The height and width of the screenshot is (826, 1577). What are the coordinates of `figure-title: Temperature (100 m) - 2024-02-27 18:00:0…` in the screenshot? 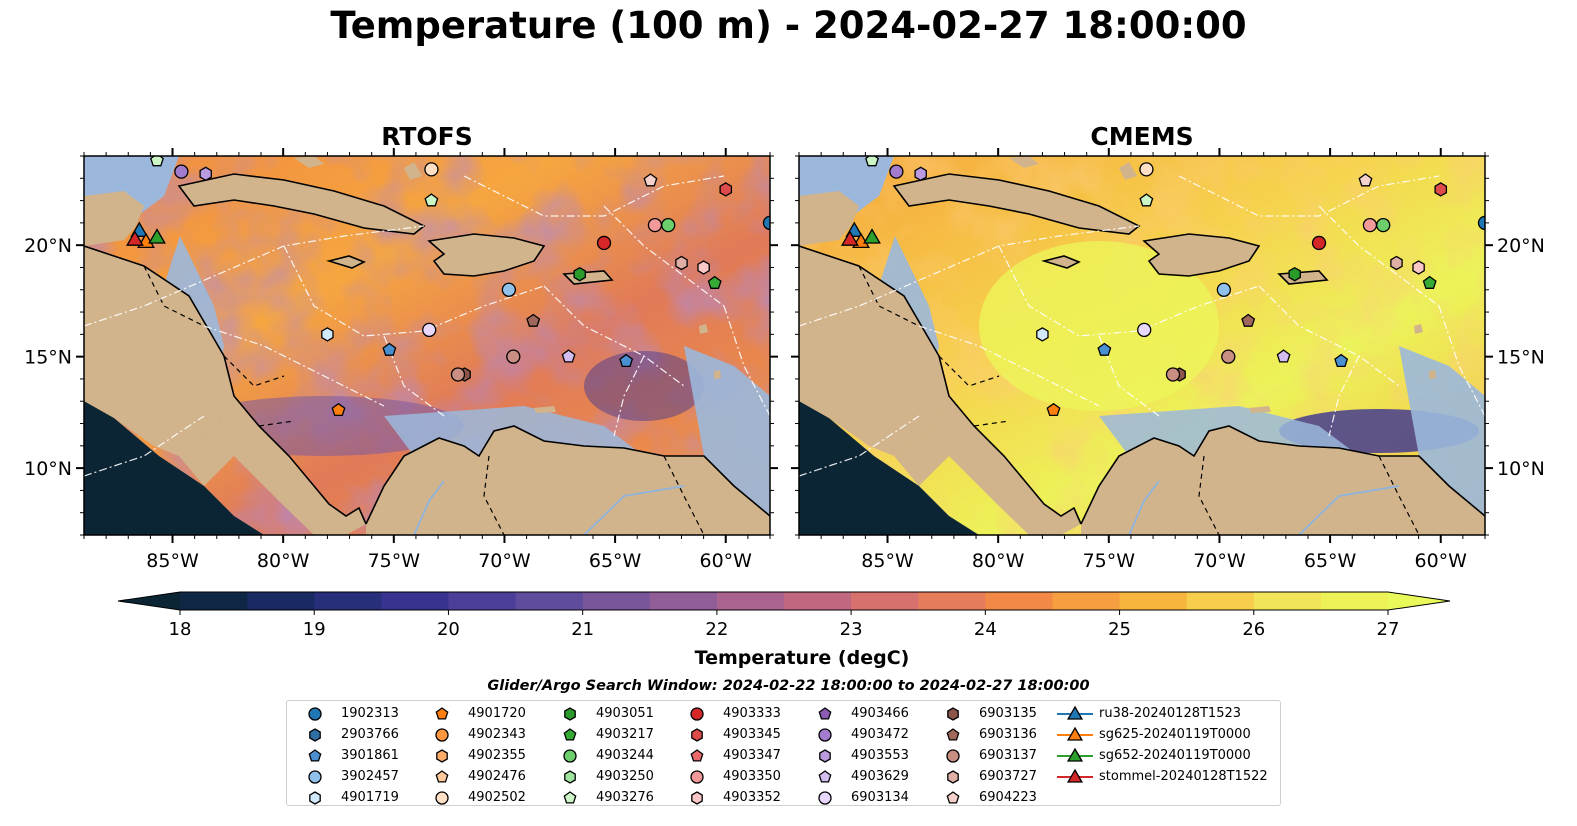 It's located at (788, 25).